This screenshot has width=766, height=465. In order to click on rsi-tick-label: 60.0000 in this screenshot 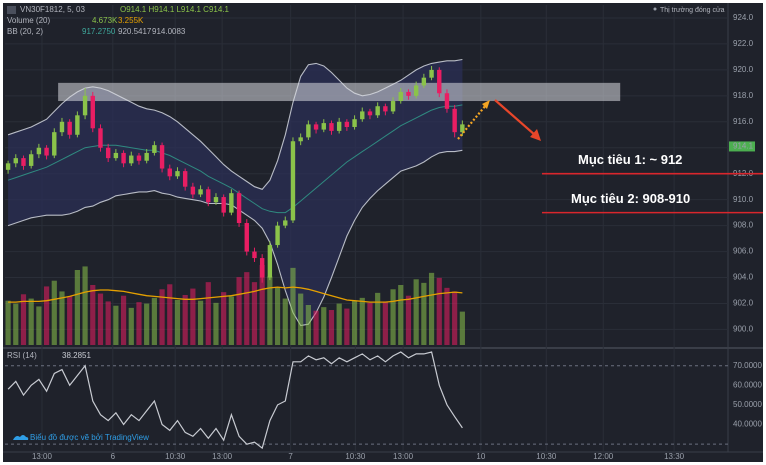, I will do `click(747, 384)`.